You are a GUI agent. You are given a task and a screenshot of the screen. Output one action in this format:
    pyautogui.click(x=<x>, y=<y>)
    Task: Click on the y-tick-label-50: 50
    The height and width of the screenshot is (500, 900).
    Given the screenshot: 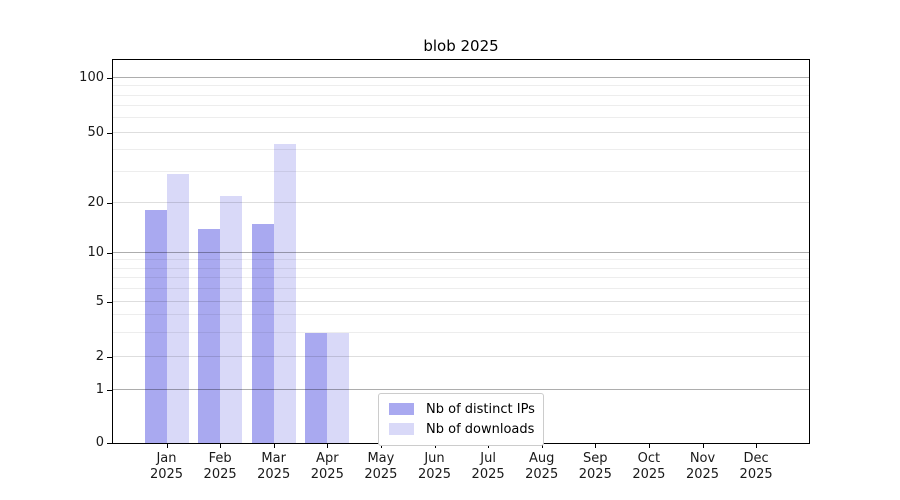 What is the action you would take?
    pyautogui.click(x=95, y=132)
    